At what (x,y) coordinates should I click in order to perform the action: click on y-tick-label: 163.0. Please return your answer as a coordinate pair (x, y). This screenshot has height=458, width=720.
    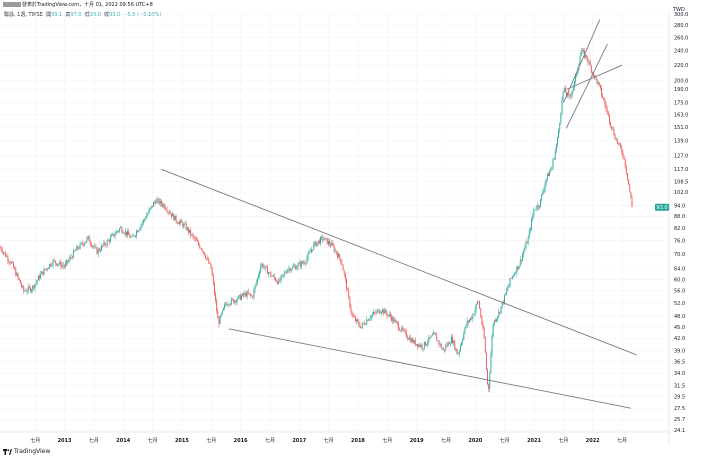
    Looking at the image, I should click on (681, 115).